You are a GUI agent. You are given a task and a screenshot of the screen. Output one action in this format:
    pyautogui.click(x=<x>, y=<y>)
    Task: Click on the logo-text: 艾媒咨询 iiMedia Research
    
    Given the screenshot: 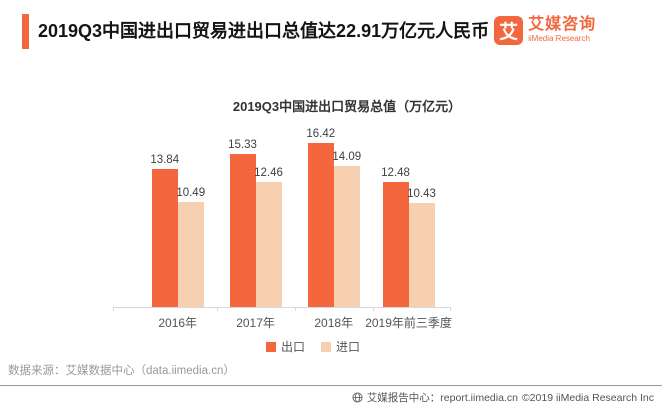 What is the action you would take?
    pyautogui.click(x=562, y=30)
    